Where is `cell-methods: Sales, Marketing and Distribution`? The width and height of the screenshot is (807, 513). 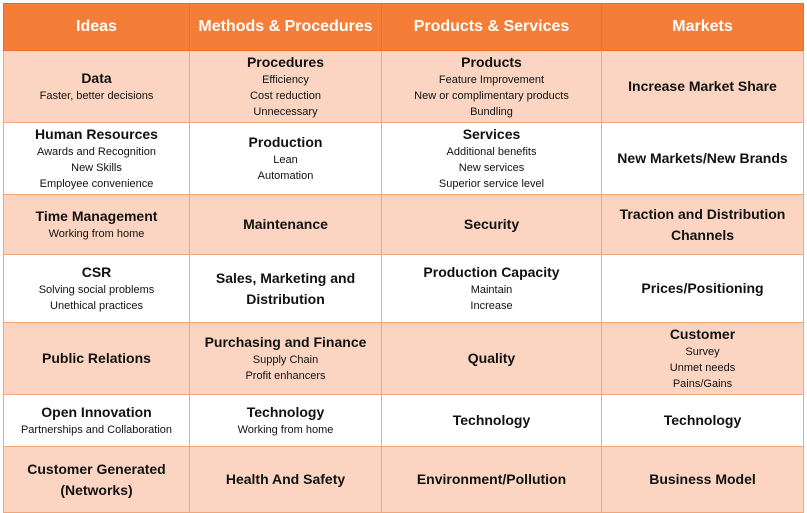 cell-methods: Sales, Marketing and Distribution is located at coordinates (285, 288).